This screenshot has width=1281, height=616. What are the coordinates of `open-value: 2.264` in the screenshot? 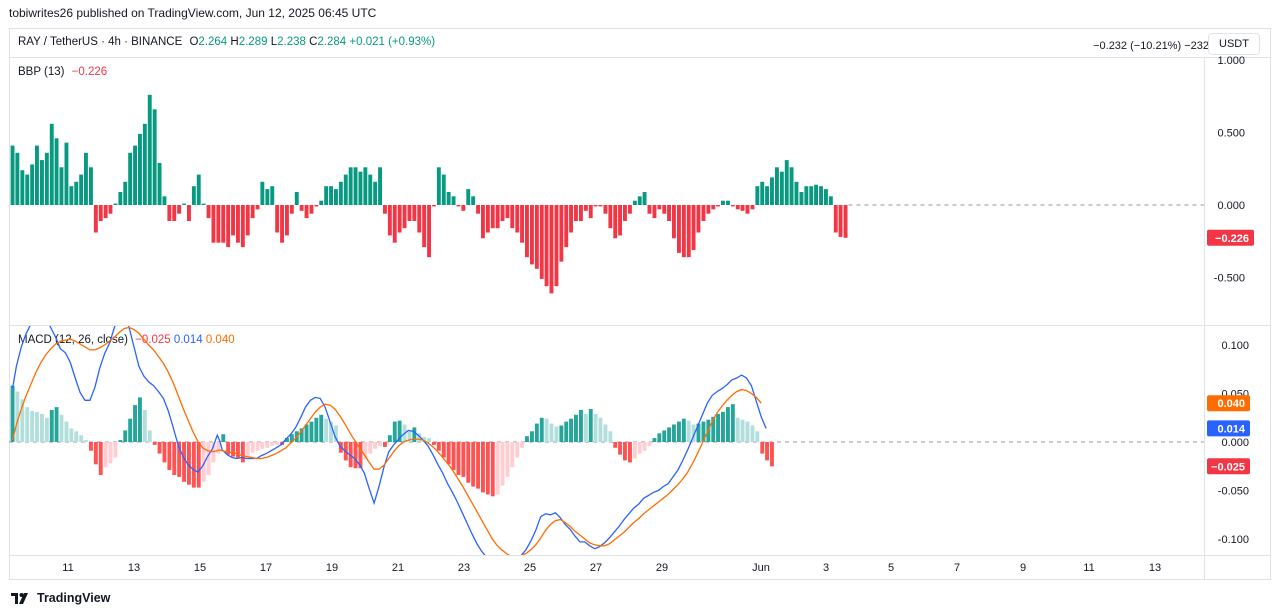 It's located at (213, 42).